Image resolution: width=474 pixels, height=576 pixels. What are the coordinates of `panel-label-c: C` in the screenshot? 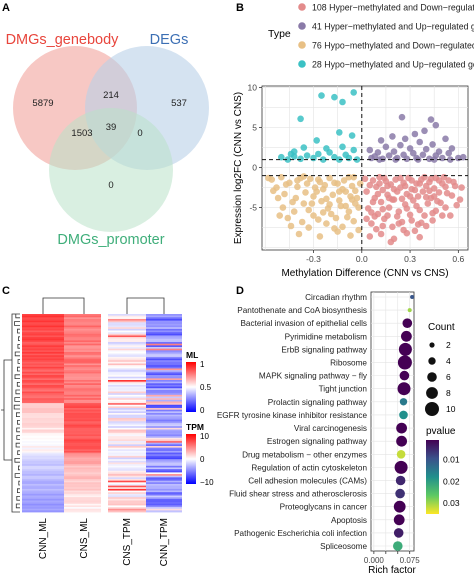 It's located at (6, 291).